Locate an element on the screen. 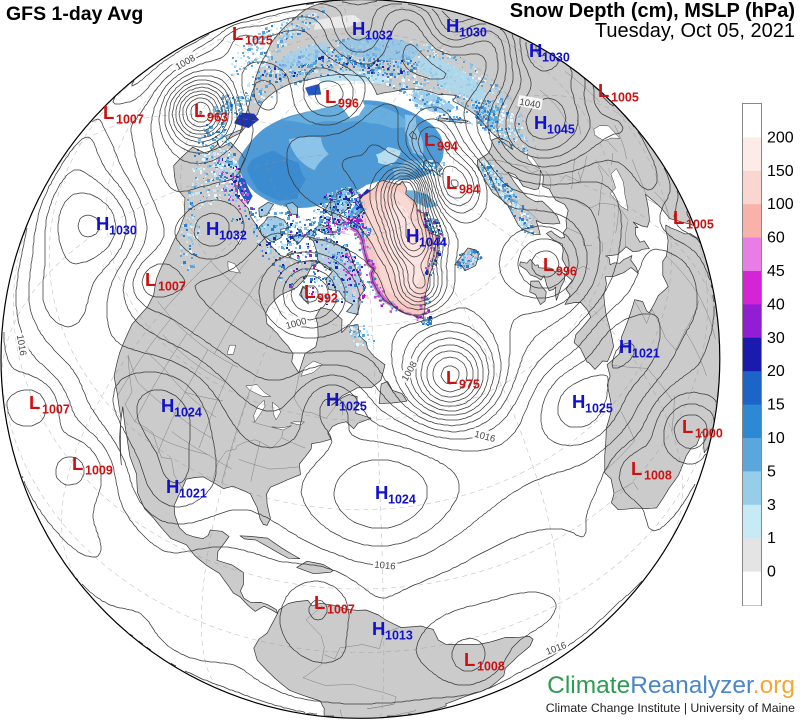  svg-text: 40 is located at coordinates (776, 304).